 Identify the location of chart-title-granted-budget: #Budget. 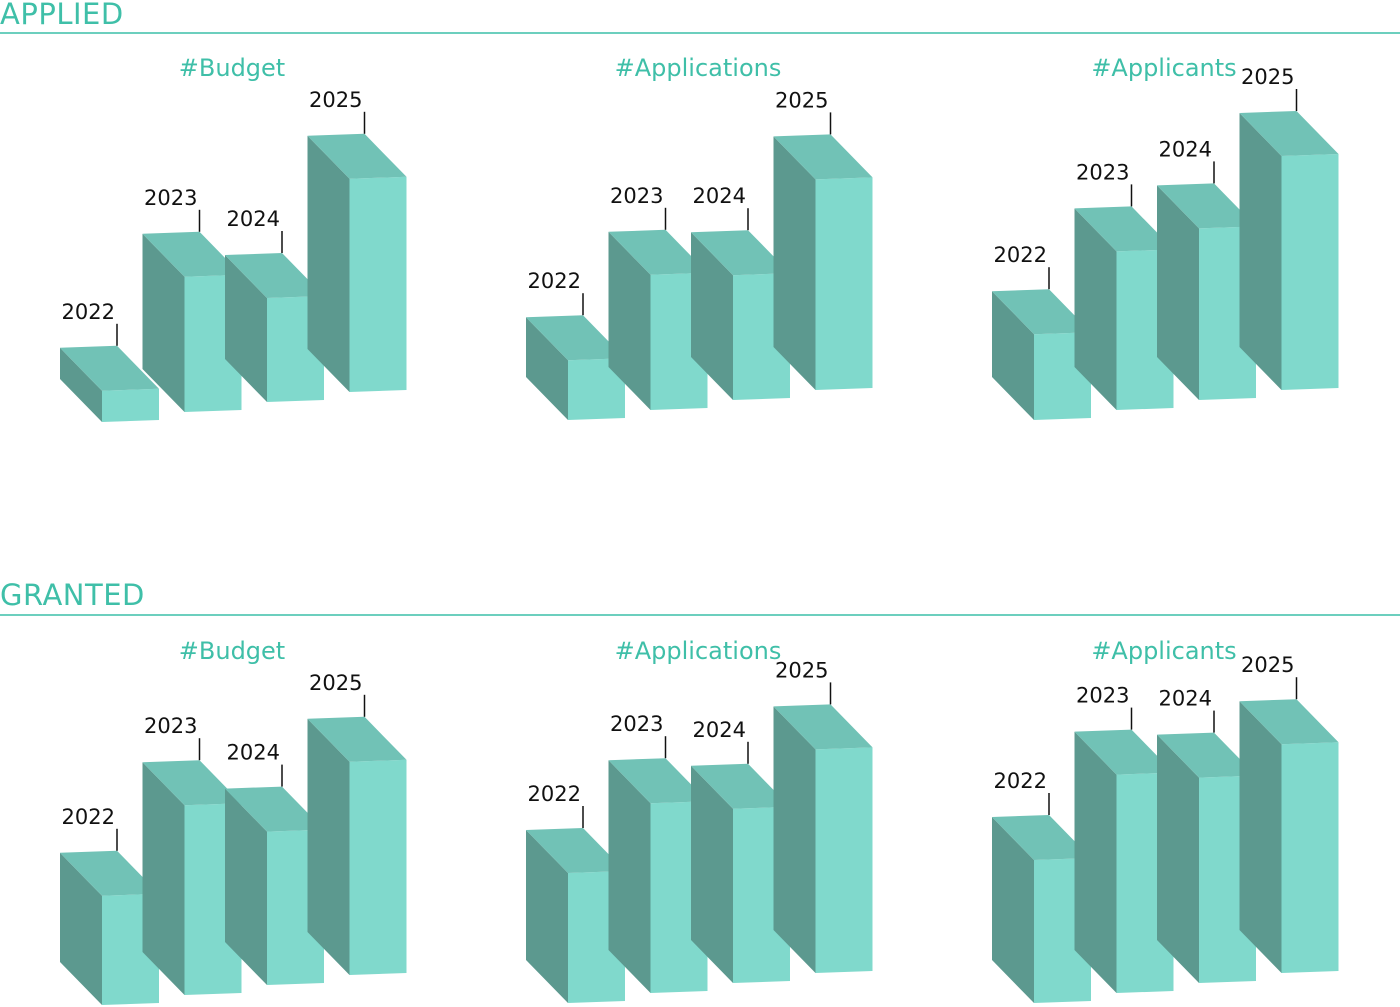
(232, 651).